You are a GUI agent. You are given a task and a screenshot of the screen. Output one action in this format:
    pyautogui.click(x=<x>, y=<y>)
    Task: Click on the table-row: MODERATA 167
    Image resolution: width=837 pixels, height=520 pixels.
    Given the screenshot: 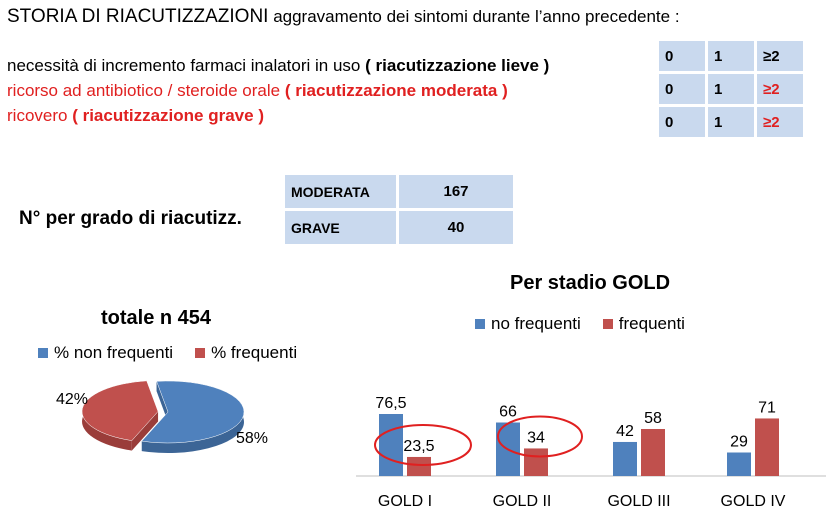 What is the action you would take?
    pyautogui.click(x=399, y=191)
    